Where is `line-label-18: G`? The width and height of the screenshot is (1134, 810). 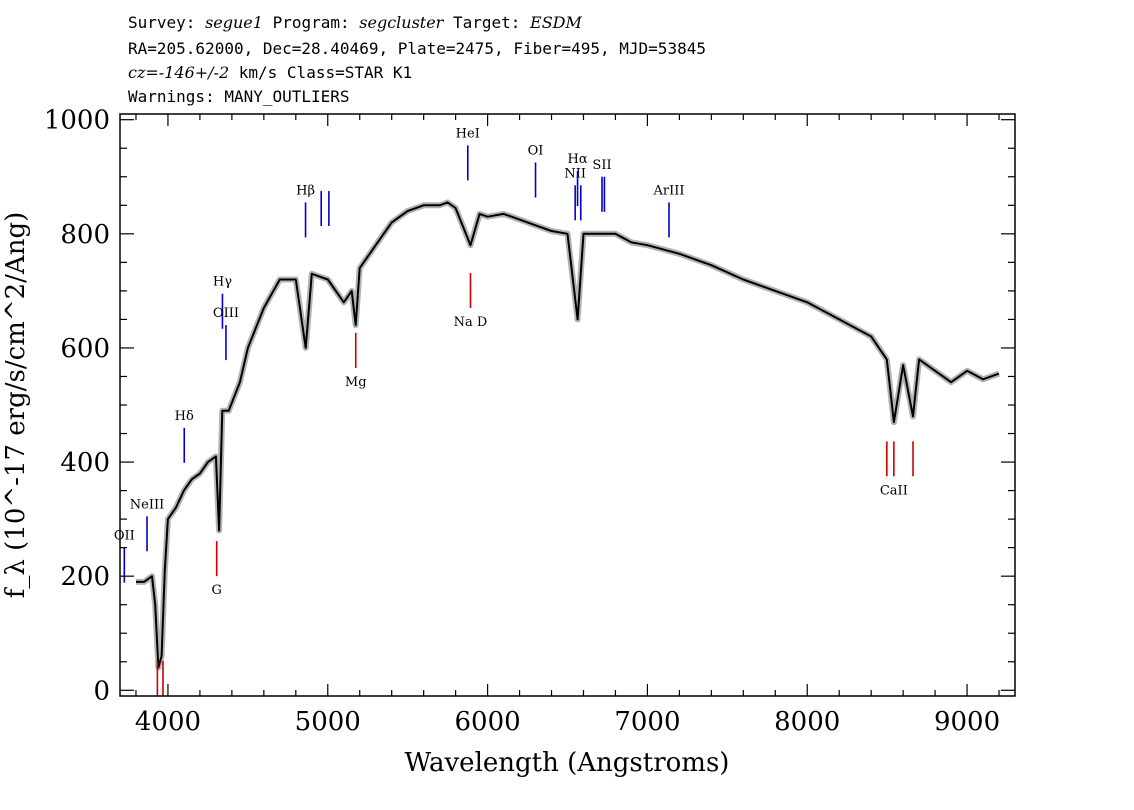
line-label-18: G is located at coordinates (216, 590).